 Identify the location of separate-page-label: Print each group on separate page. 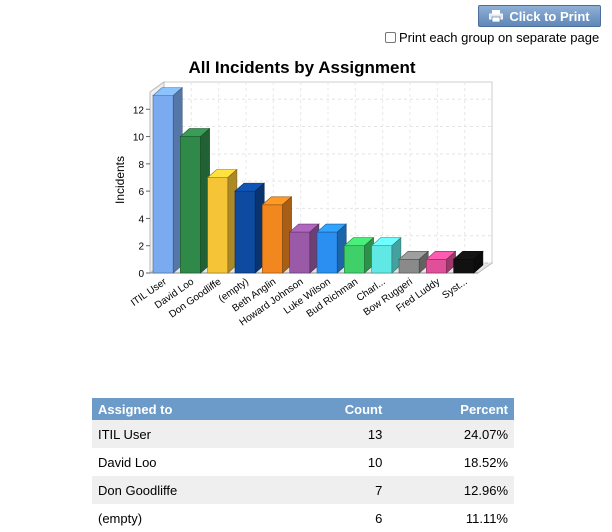
(499, 37).